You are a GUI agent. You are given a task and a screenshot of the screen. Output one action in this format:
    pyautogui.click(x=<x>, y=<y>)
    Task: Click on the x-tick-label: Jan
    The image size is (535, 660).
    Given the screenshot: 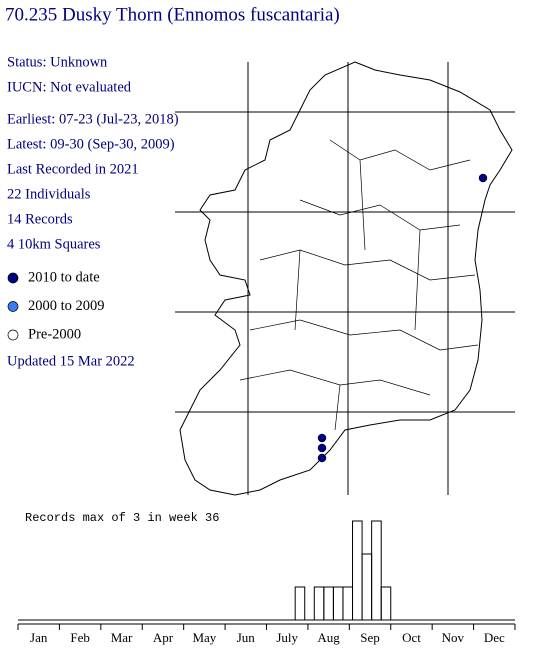 What is the action you would take?
    pyautogui.click(x=39, y=637)
    